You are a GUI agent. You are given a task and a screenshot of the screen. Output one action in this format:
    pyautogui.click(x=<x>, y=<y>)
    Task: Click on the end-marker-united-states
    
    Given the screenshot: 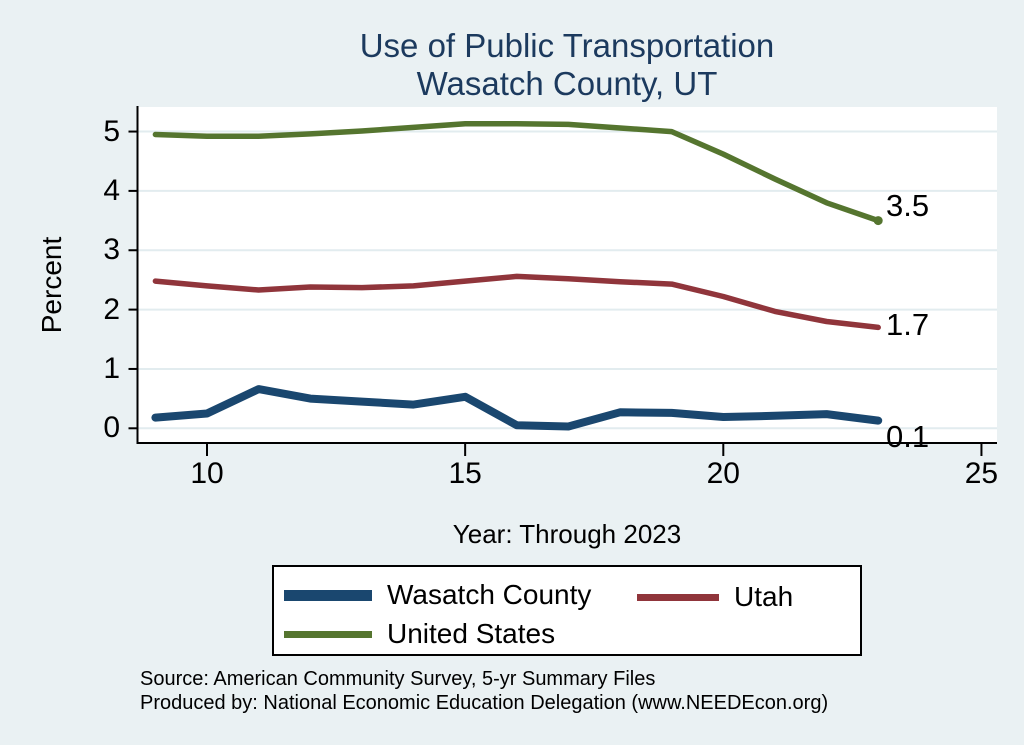 What is the action you would take?
    pyautogui.click(x=878, y=221)
    